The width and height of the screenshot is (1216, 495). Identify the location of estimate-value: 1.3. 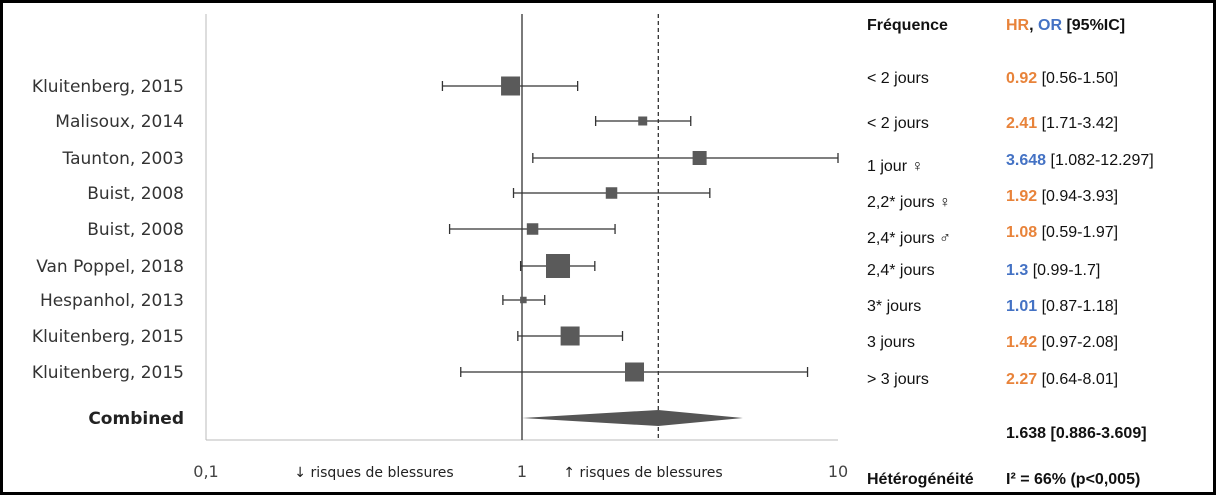
(1017, 270).